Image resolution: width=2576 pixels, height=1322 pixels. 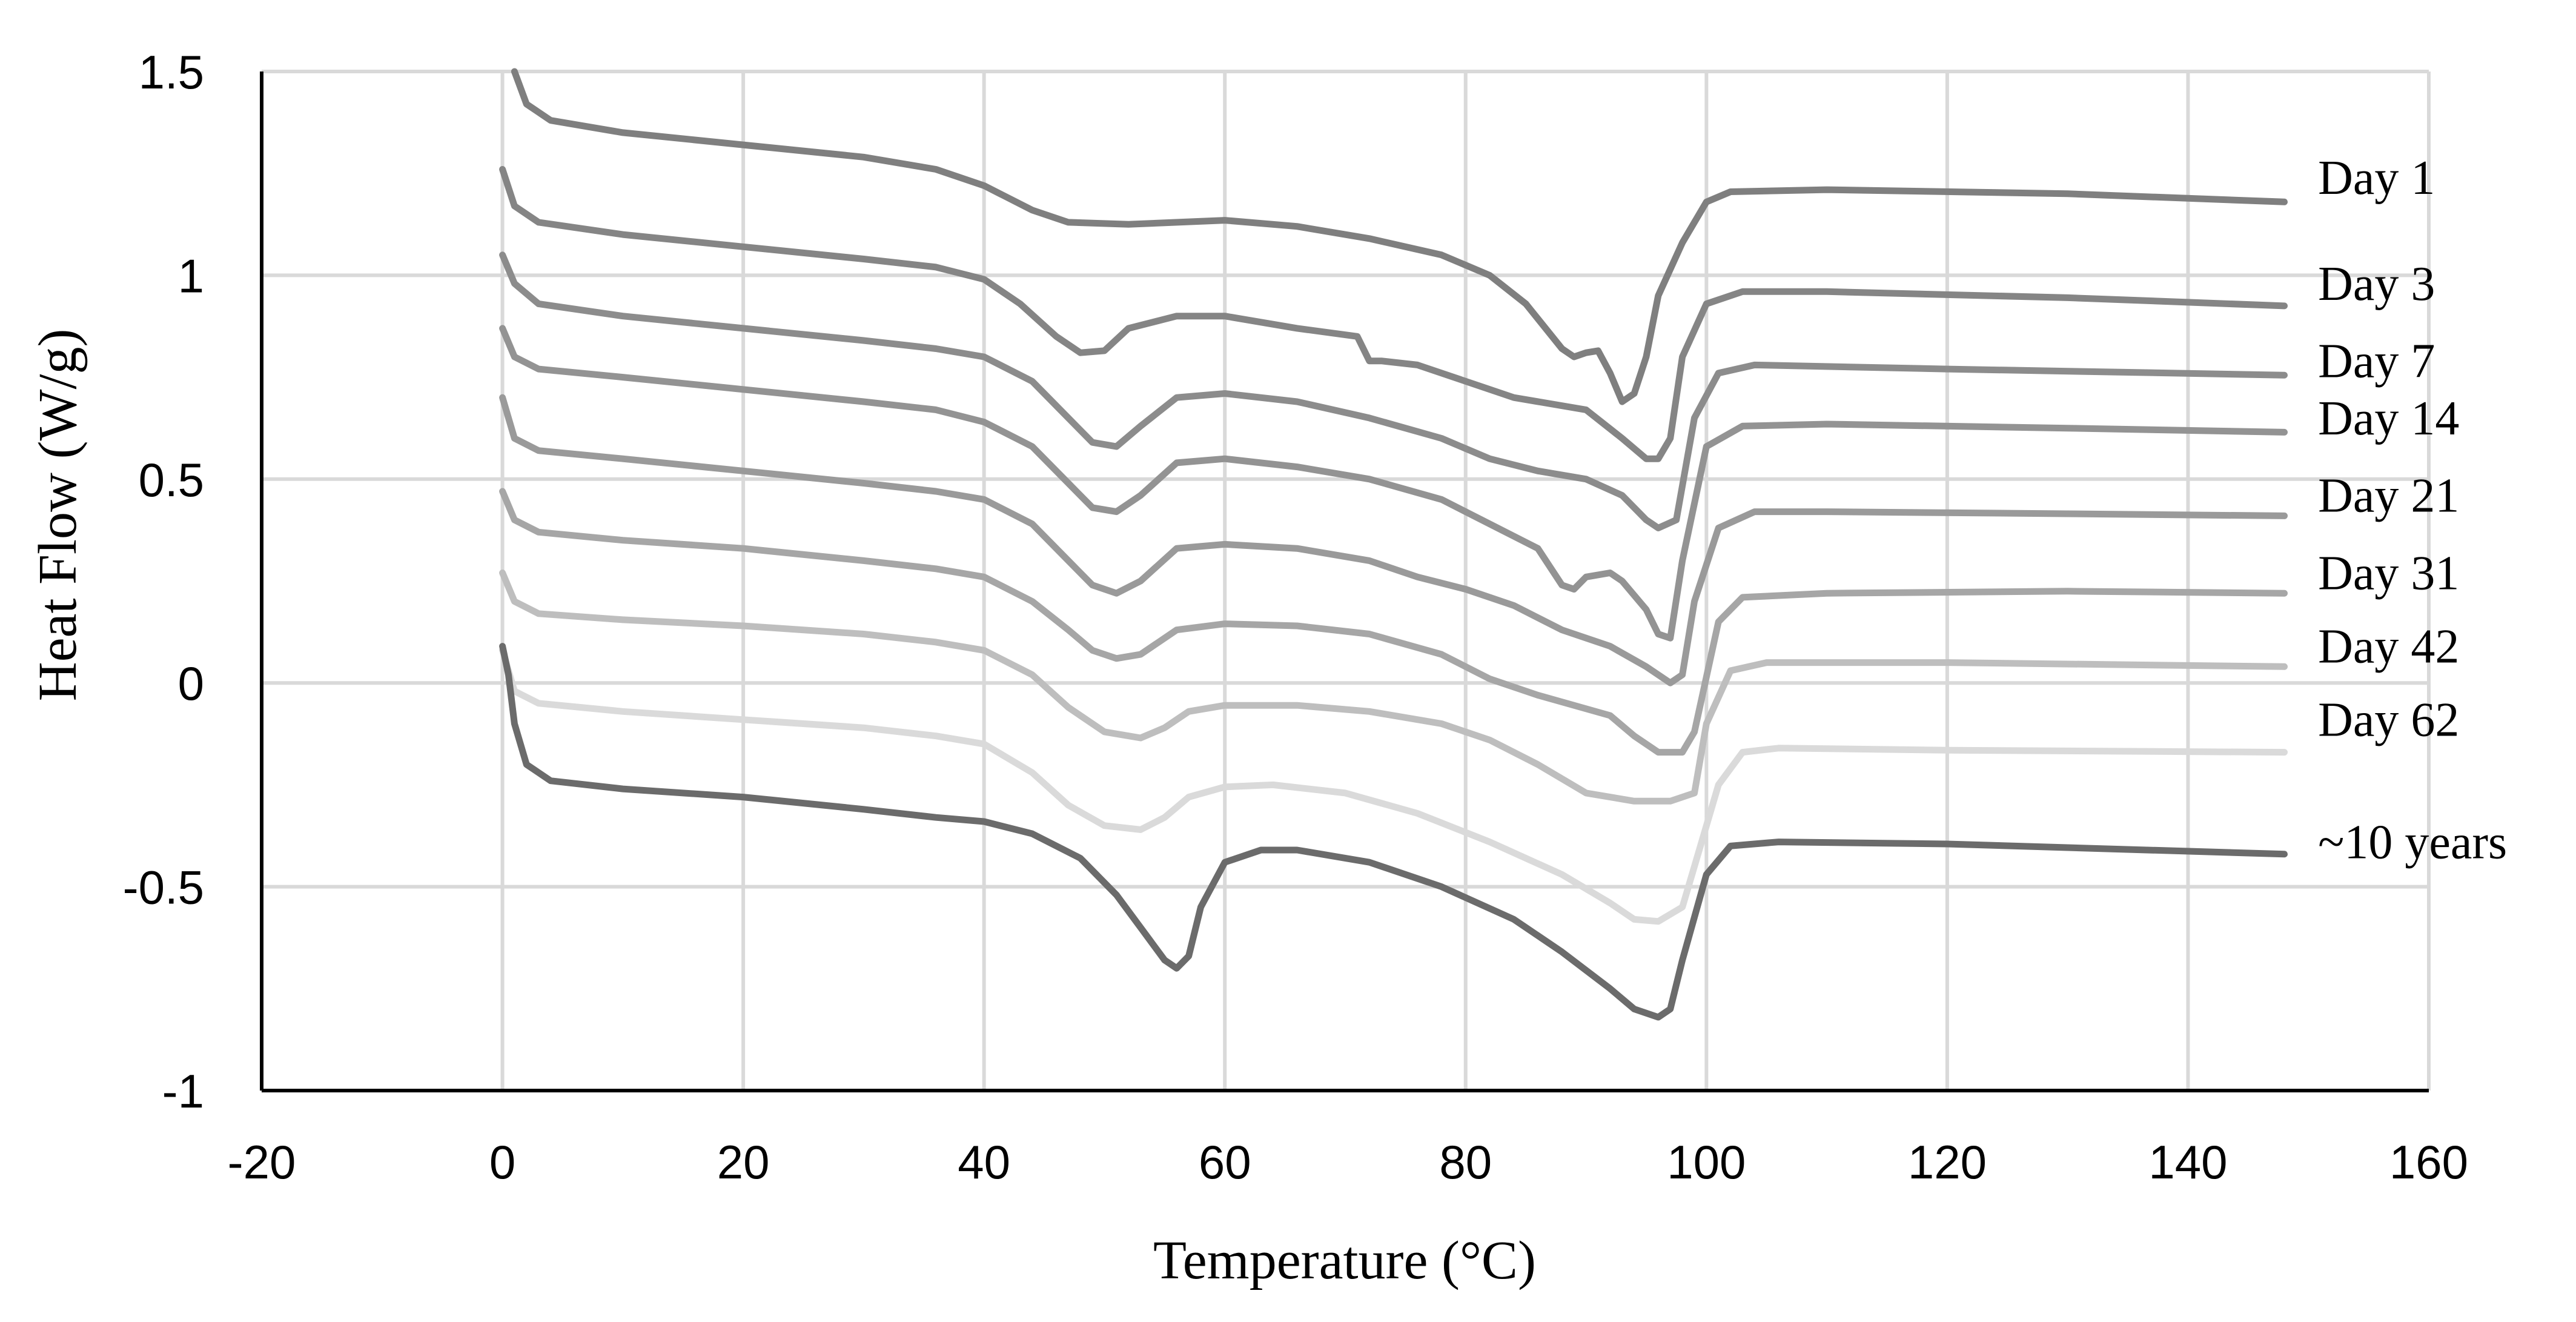 I want to click on series-label-9: ~10 years, so click(x=2412, y=842).